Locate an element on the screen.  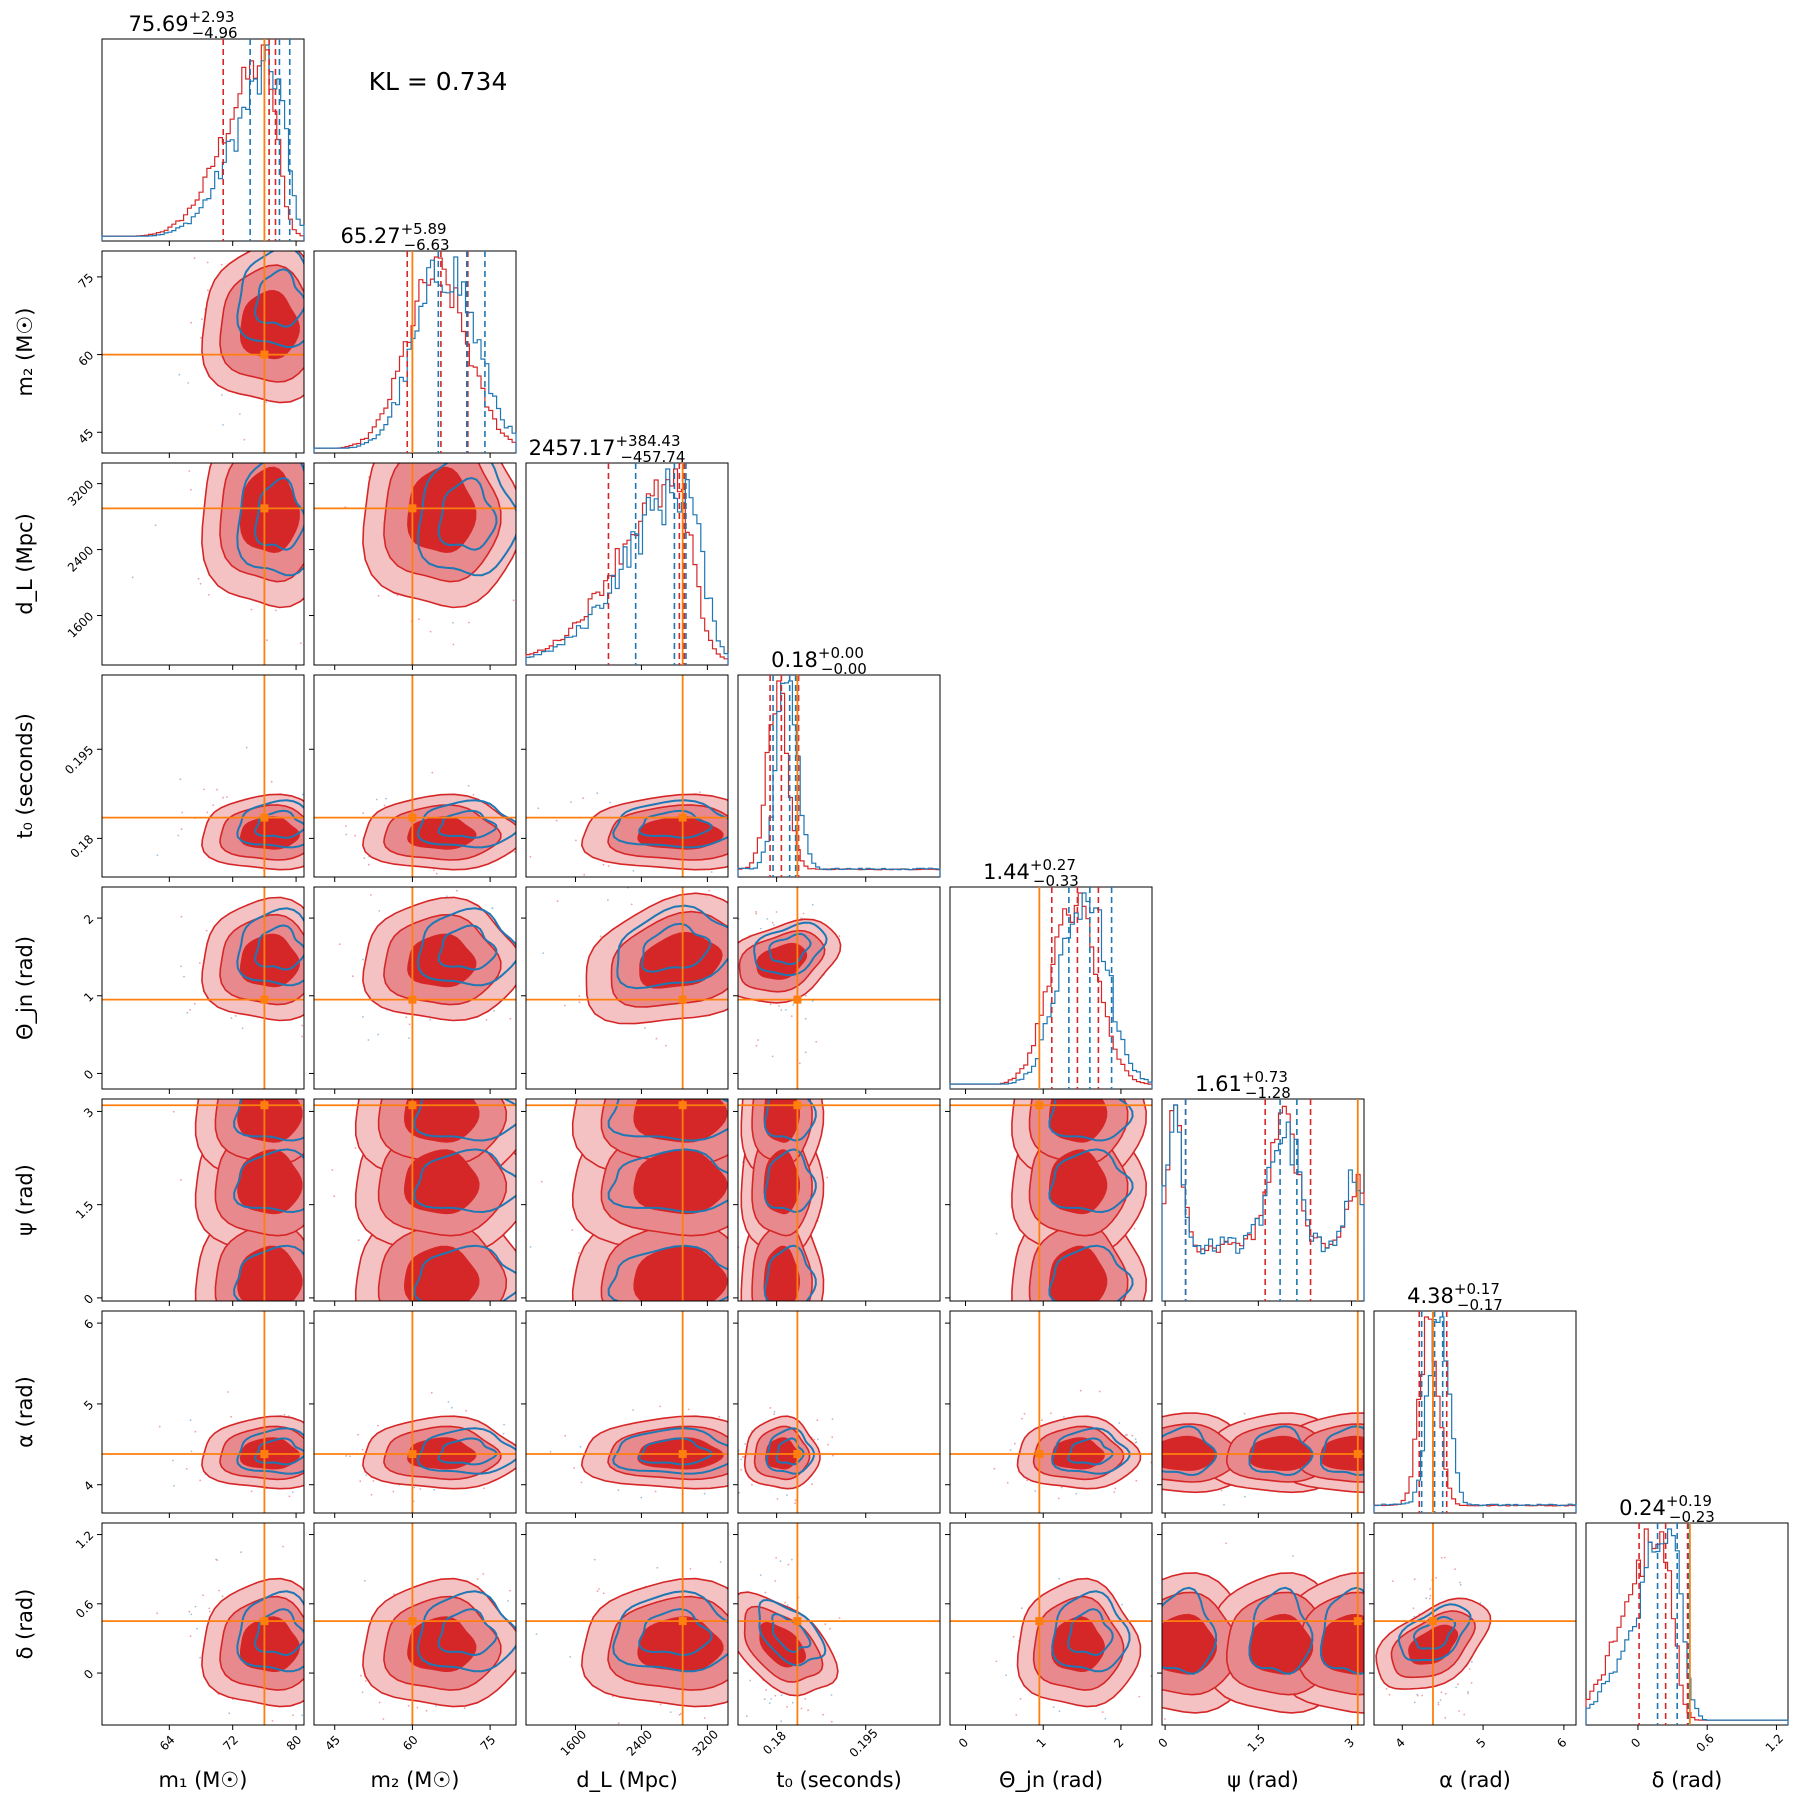
panel-dL-vs-alpha is located at coordinates (625, 1414).